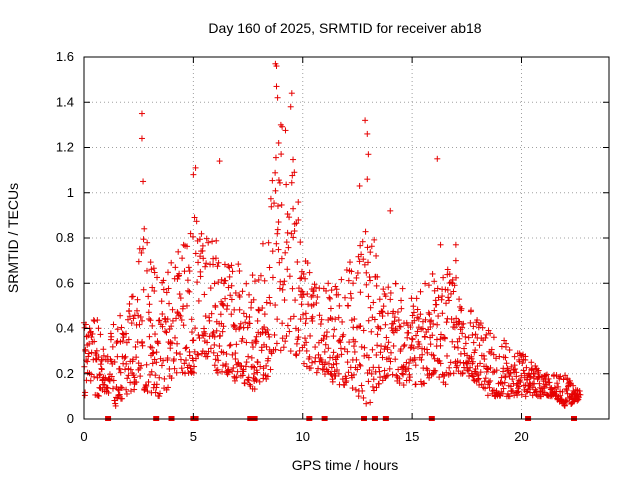  What do you see at coordinates (65, 282) in the screenshot?
I see `y-tick-label: 0.6` at bounding box center [65, 282].